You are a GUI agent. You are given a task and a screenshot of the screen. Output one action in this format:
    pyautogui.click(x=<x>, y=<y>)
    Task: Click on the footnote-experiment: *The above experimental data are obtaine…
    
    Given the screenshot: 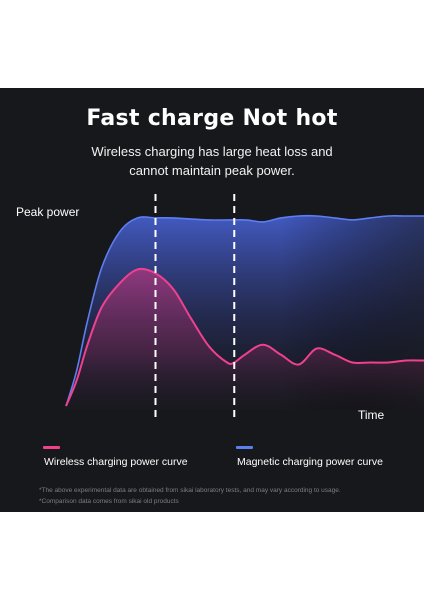 What is the action you would take?
    pyautogui.click(x=190, y=490)
    